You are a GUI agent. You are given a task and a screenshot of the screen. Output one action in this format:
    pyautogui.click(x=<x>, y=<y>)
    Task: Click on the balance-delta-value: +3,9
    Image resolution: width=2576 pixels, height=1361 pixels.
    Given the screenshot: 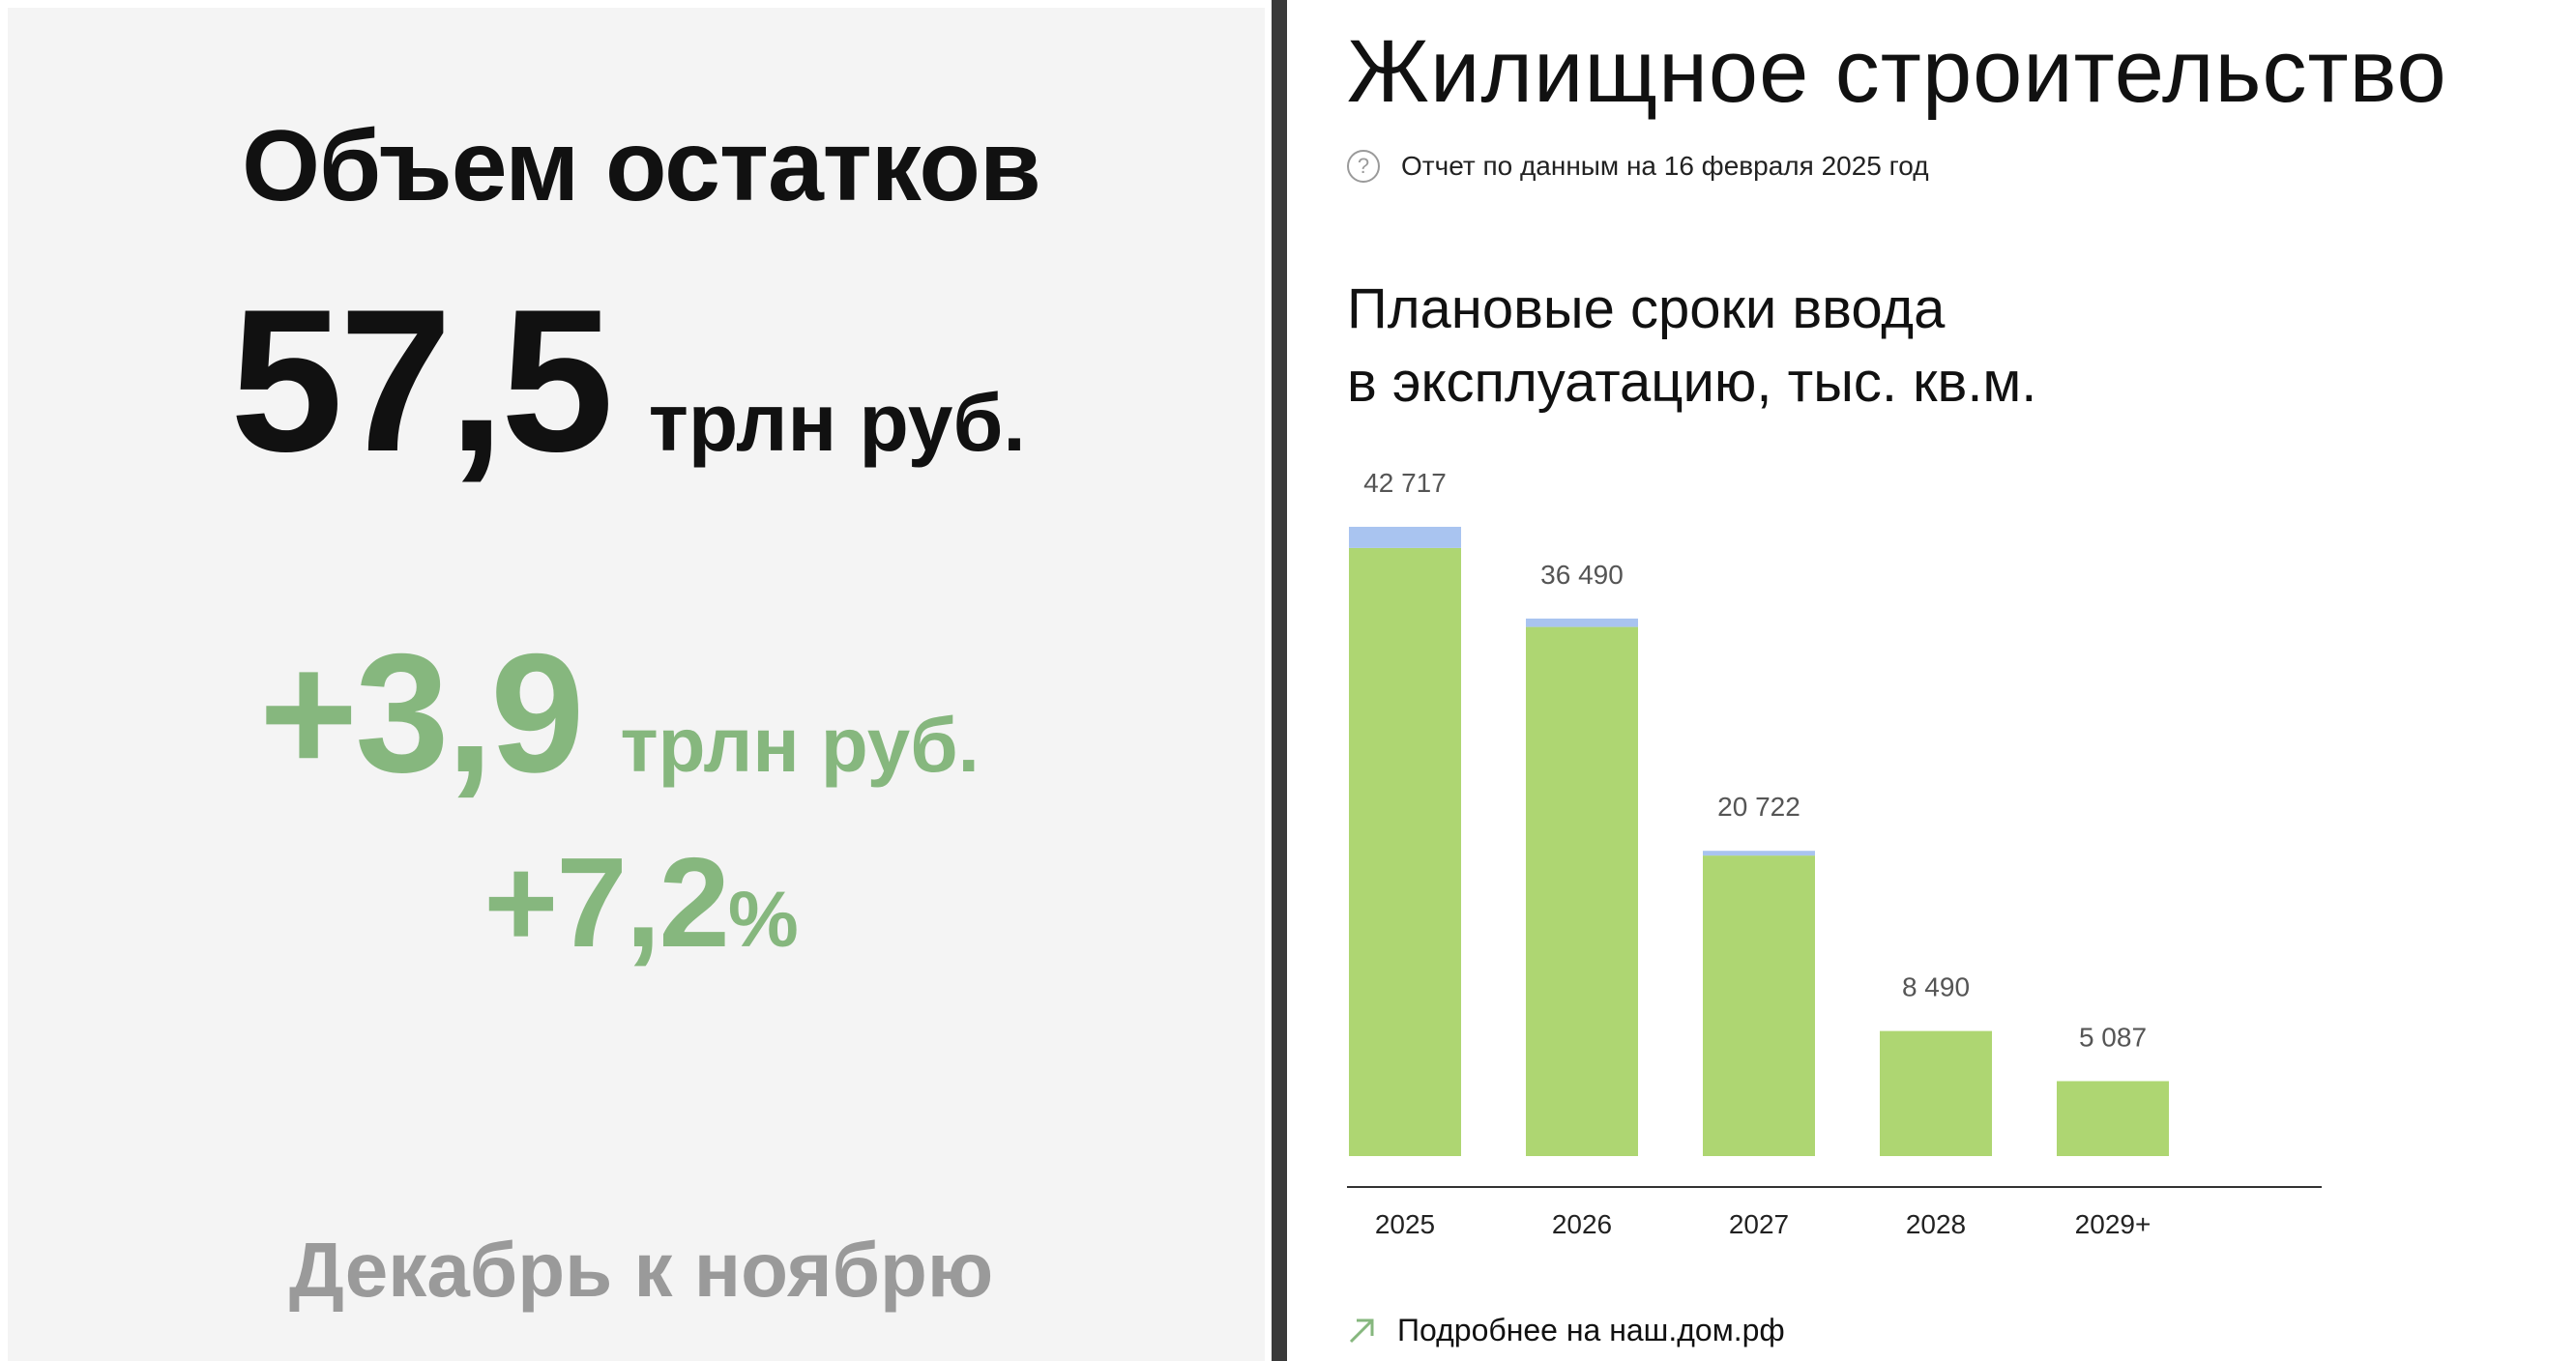 What is the action you would take?
    pyautogui.click(x=421, y=714)
    